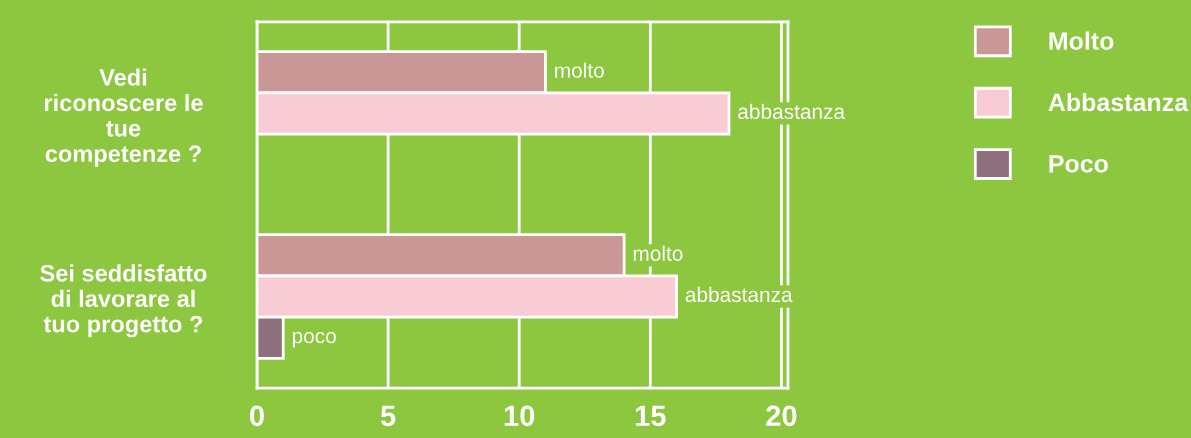 The height and width of the screenshot is (438, 1191). What do you see at coordinates (1118, 102) in the screenshot?
I see `legend-label: Abbastanza` at bounding box center [1118, 102].